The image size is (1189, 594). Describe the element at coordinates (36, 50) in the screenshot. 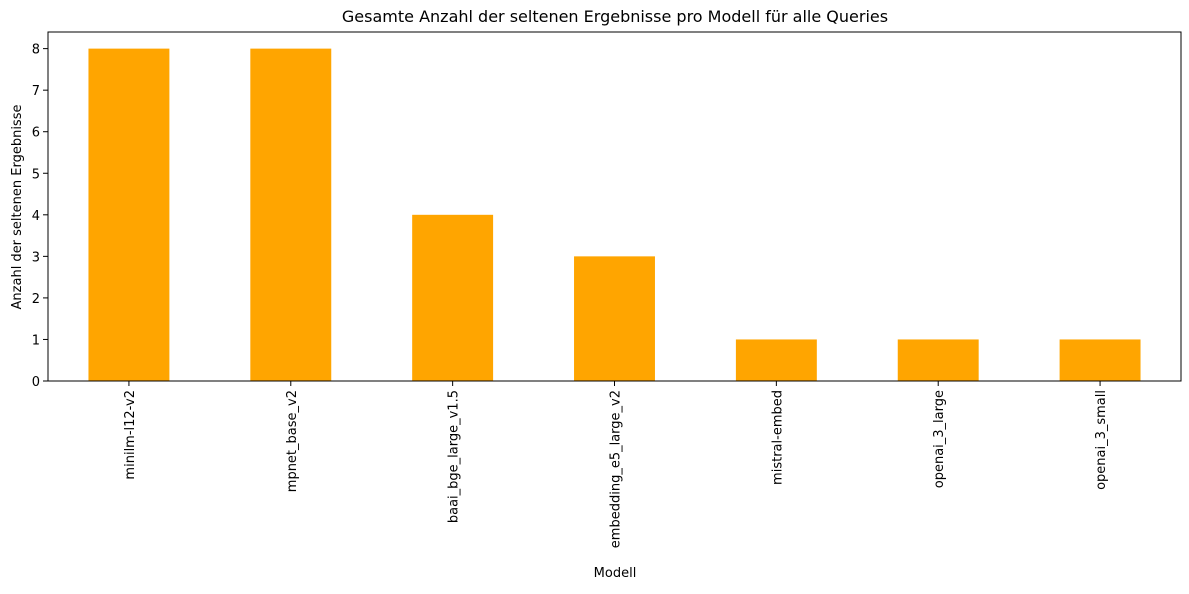

I see `y-tick-label: 8` at that location.